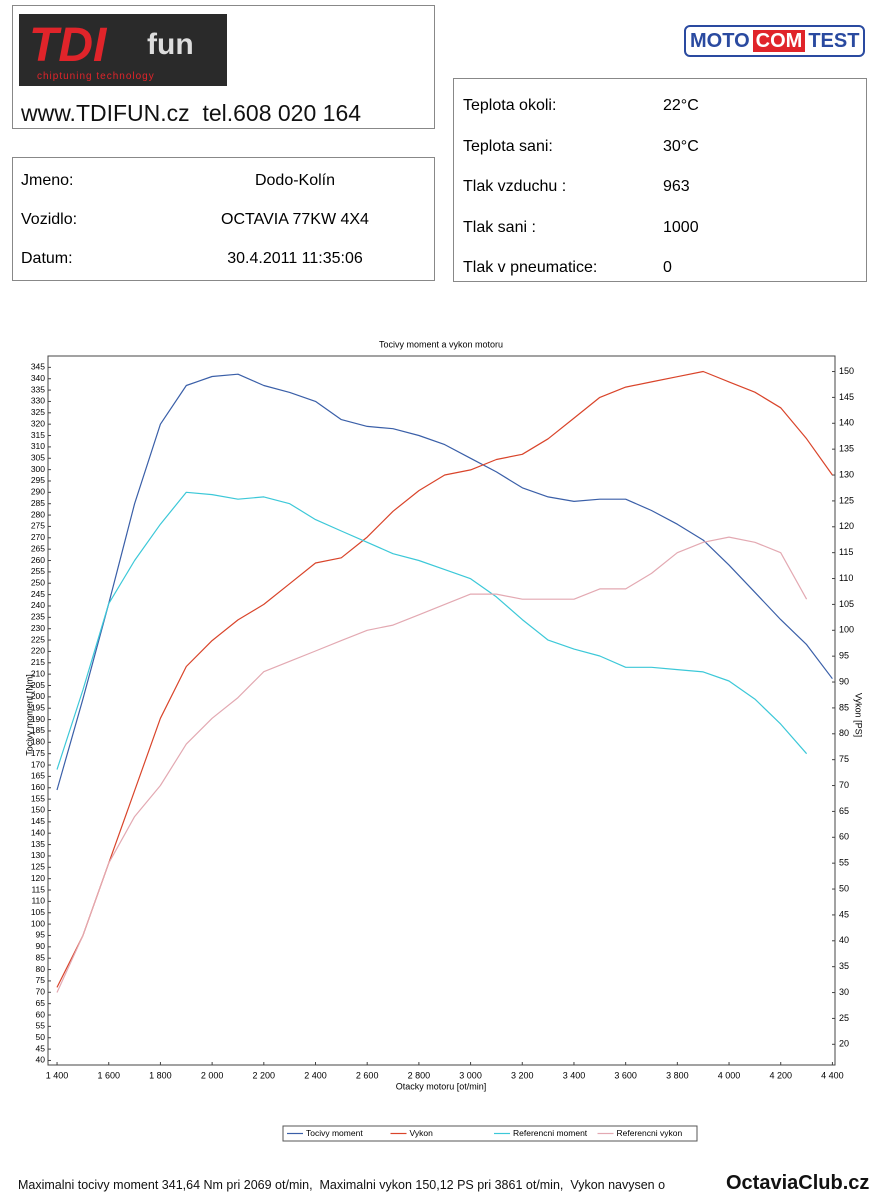 This screenshot has width=869, height=1200. I want to click on y2-tick-label: 55, so click(844, 863).